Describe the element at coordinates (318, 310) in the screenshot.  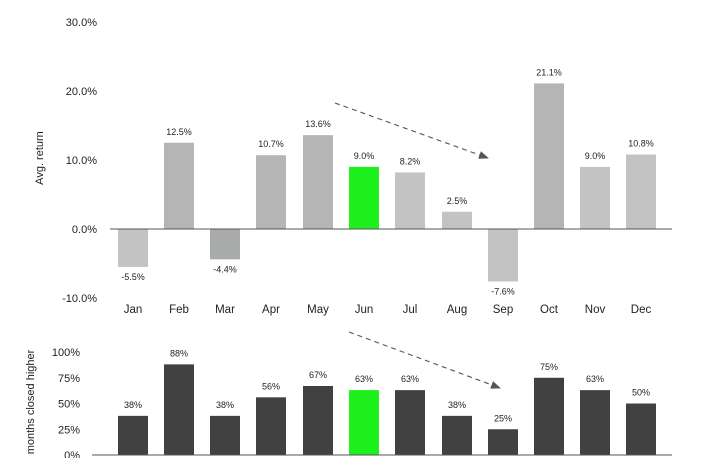
I see `x-tick-label: May` at that location.